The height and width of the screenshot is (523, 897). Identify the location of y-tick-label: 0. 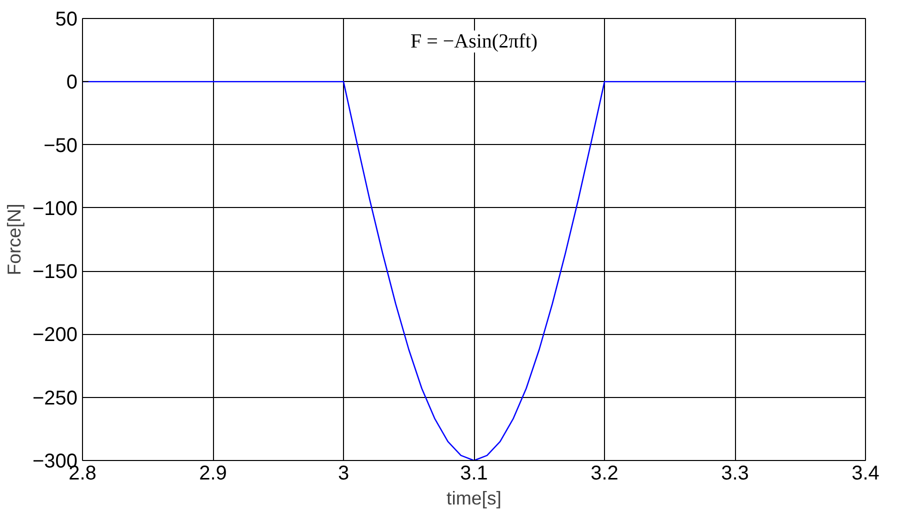
(72, 83).